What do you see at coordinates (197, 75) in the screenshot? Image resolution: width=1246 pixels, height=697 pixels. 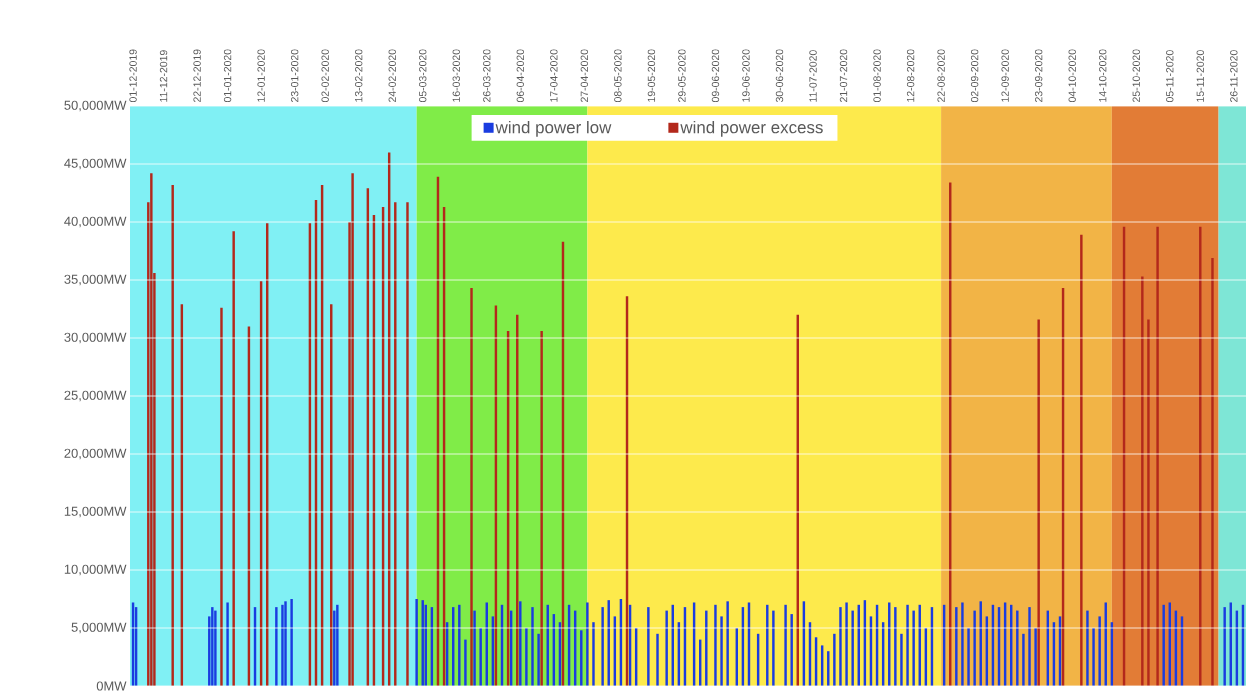 I see `x-tick-label: 22-12-2019` at bounding box center [197, 75].